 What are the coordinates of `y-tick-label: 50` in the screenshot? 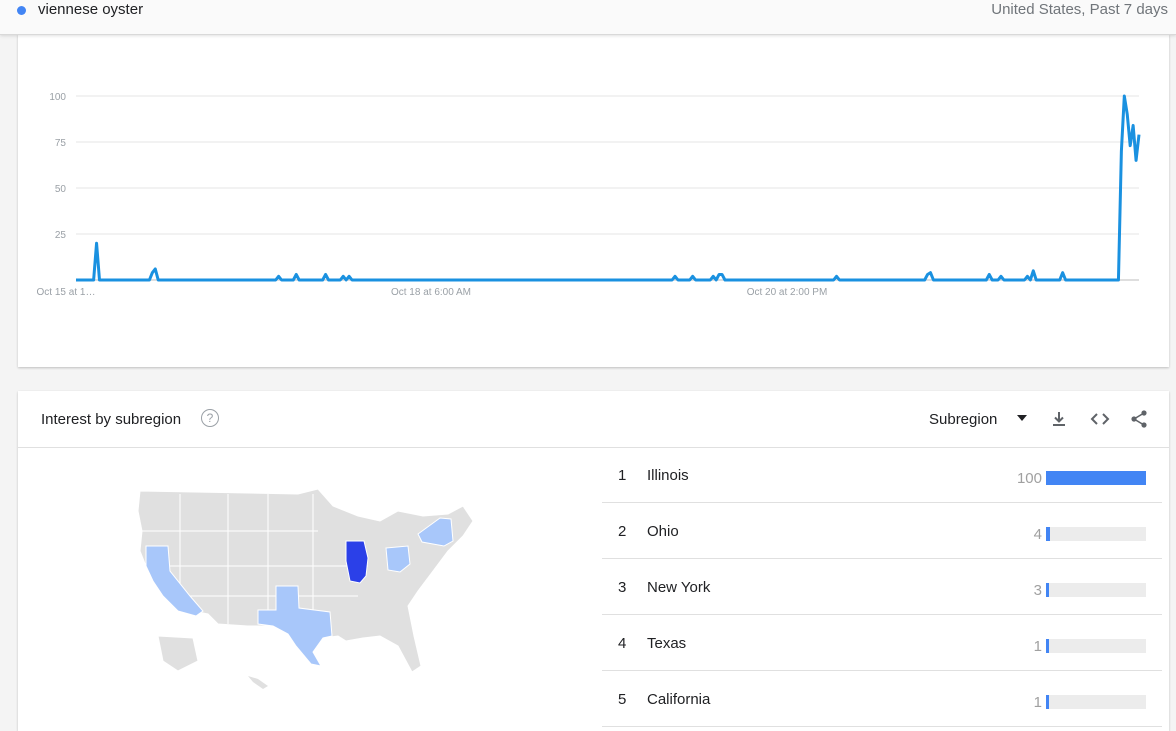 It's located at (61, 189).